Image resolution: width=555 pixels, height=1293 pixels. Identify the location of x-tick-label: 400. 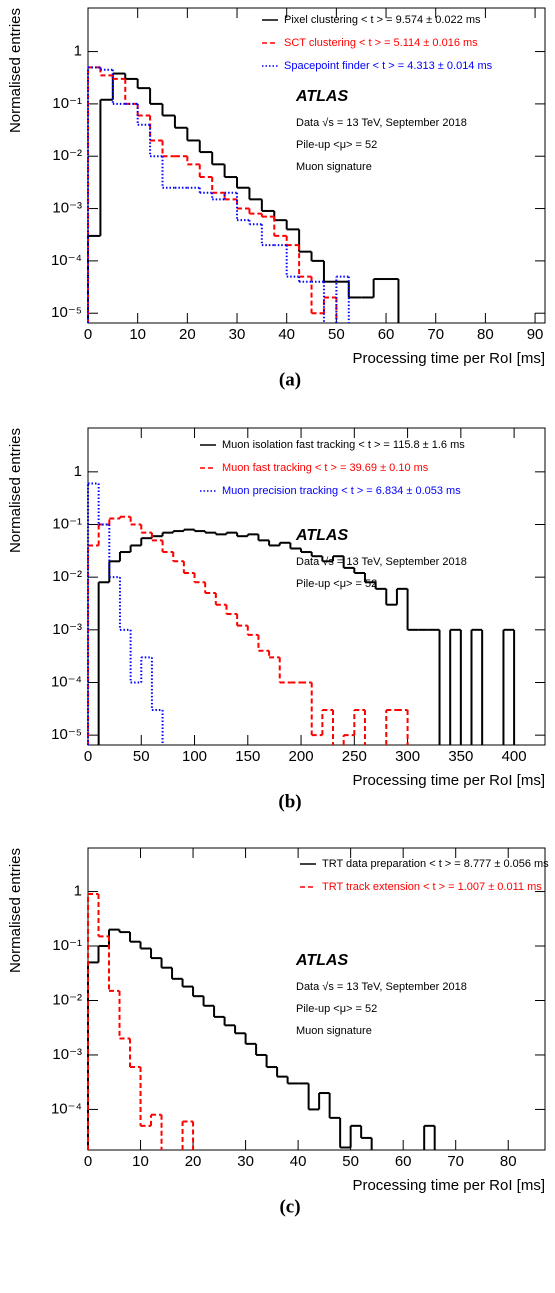
(514, 756).